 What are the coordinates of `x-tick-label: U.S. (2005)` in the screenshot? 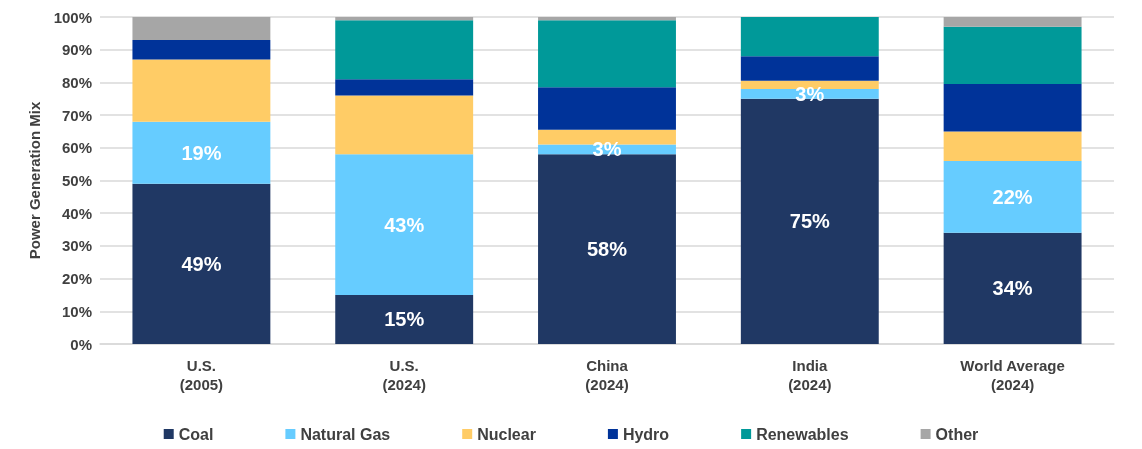 It's located at (201, 375).